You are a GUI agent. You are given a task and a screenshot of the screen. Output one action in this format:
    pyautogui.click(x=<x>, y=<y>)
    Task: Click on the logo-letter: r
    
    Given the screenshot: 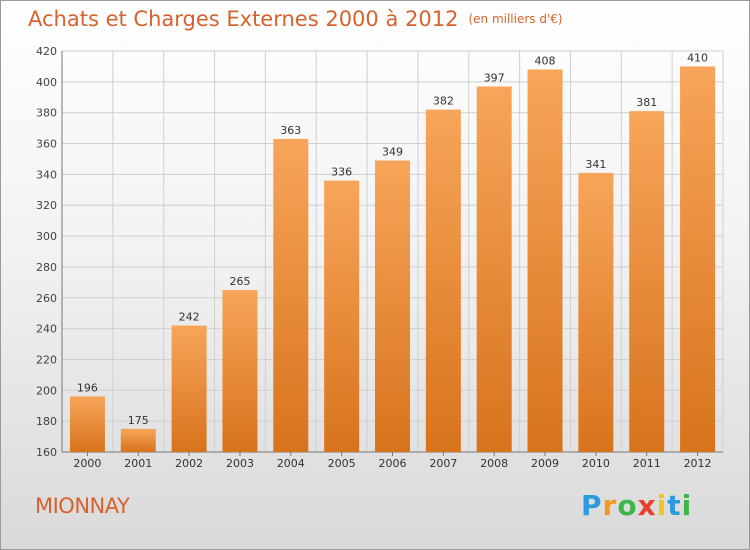 What is the action you would take?
    pyautogui.click(x=610, y=505)
    